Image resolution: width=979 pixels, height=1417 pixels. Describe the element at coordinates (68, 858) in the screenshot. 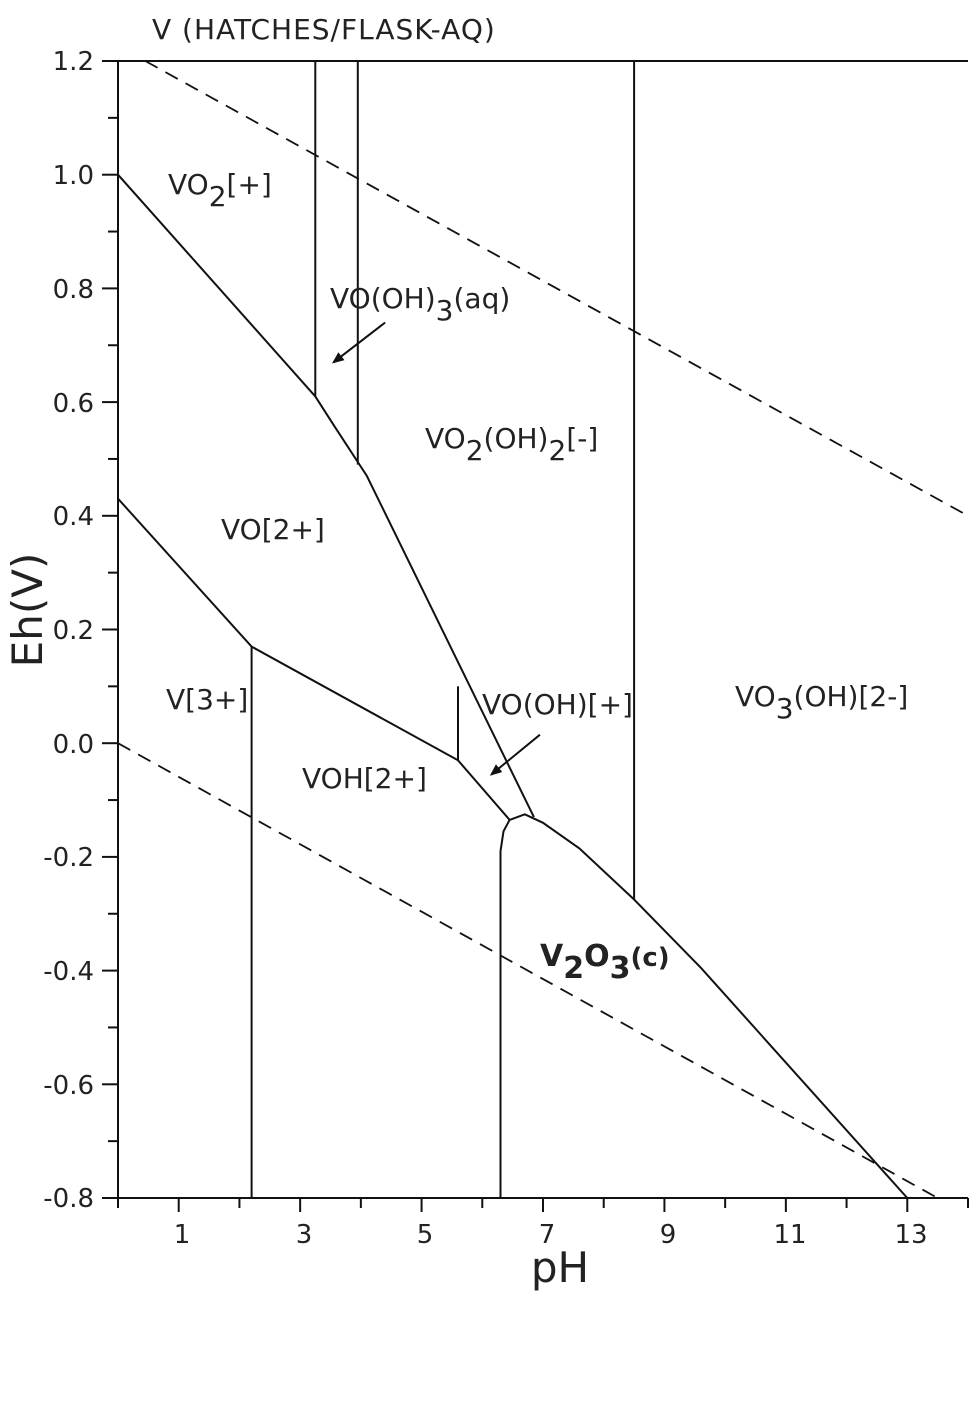

I see `y-tick-label: -0.2` at that location.